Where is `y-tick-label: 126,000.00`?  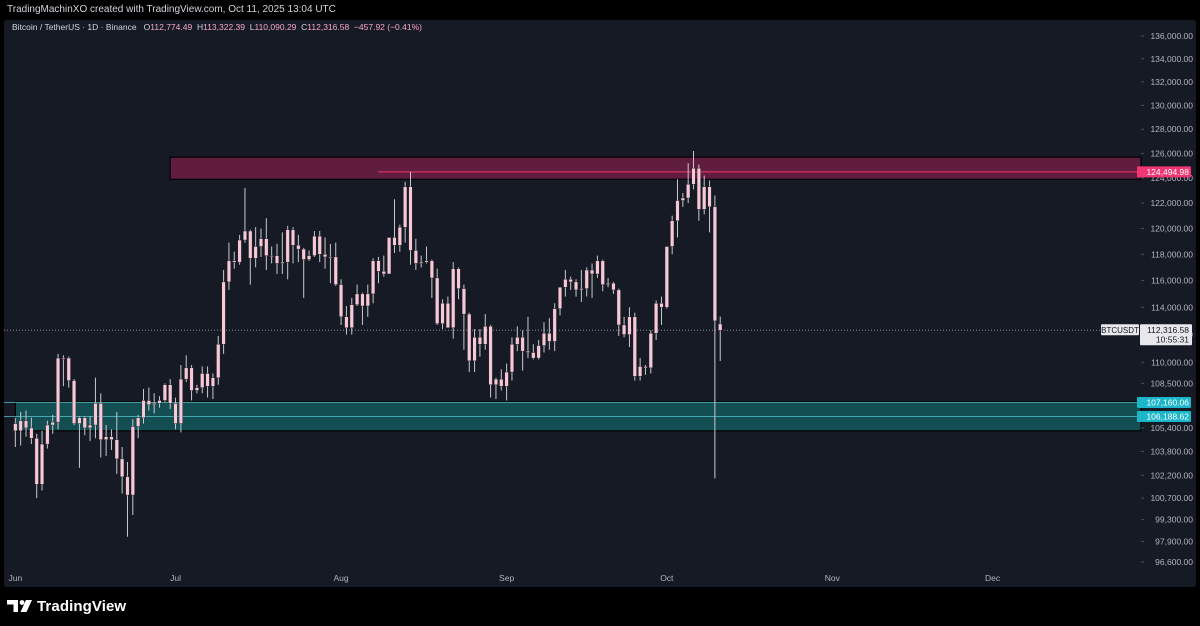
y-tick-label: 126,000.00 is located at coordinates (1171, 153).